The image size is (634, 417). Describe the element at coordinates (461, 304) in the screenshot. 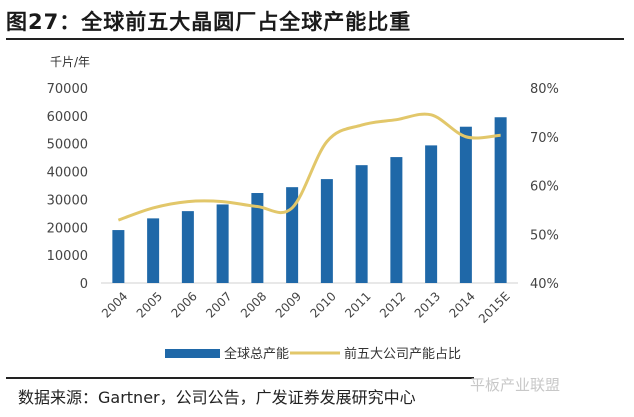

I see `x-tick-label: 2014` at that location.